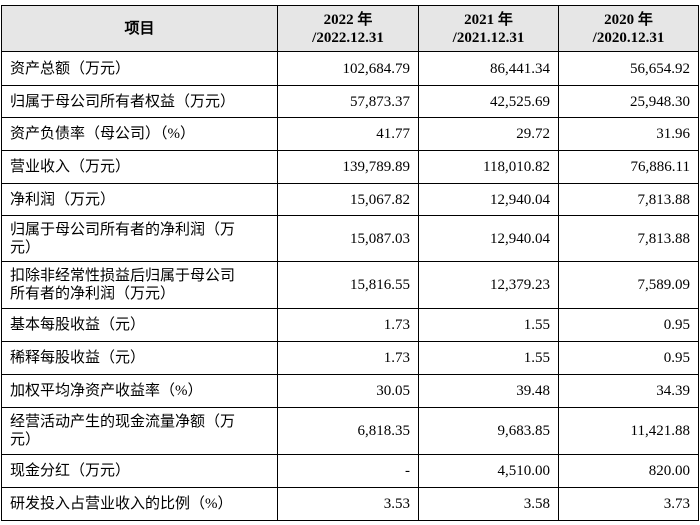 This screenshot has height=525, width=700. I want to click on cell-line: 营业收入（万元）, so click(70, 167).